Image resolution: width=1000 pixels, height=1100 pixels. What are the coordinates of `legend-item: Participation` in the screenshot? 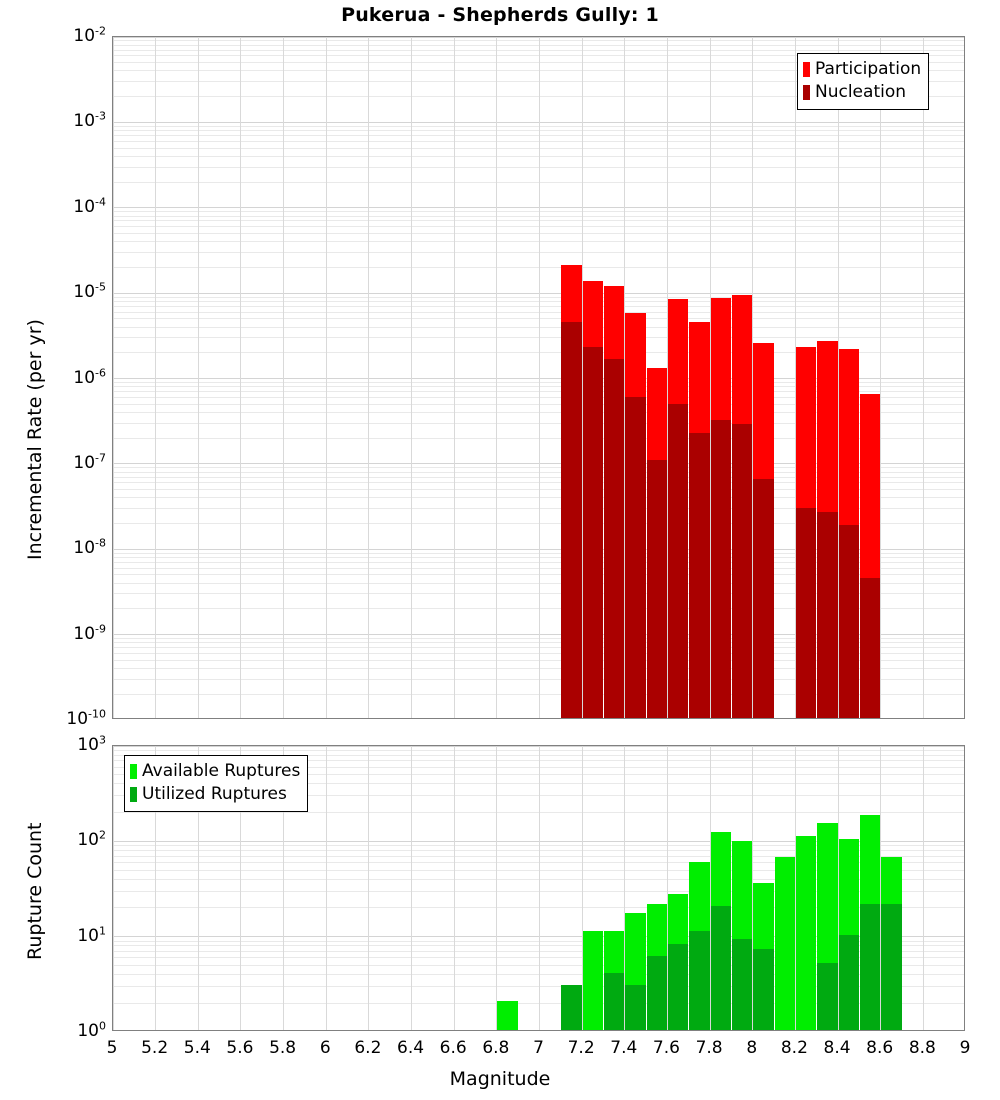 It's located at (862, 69).